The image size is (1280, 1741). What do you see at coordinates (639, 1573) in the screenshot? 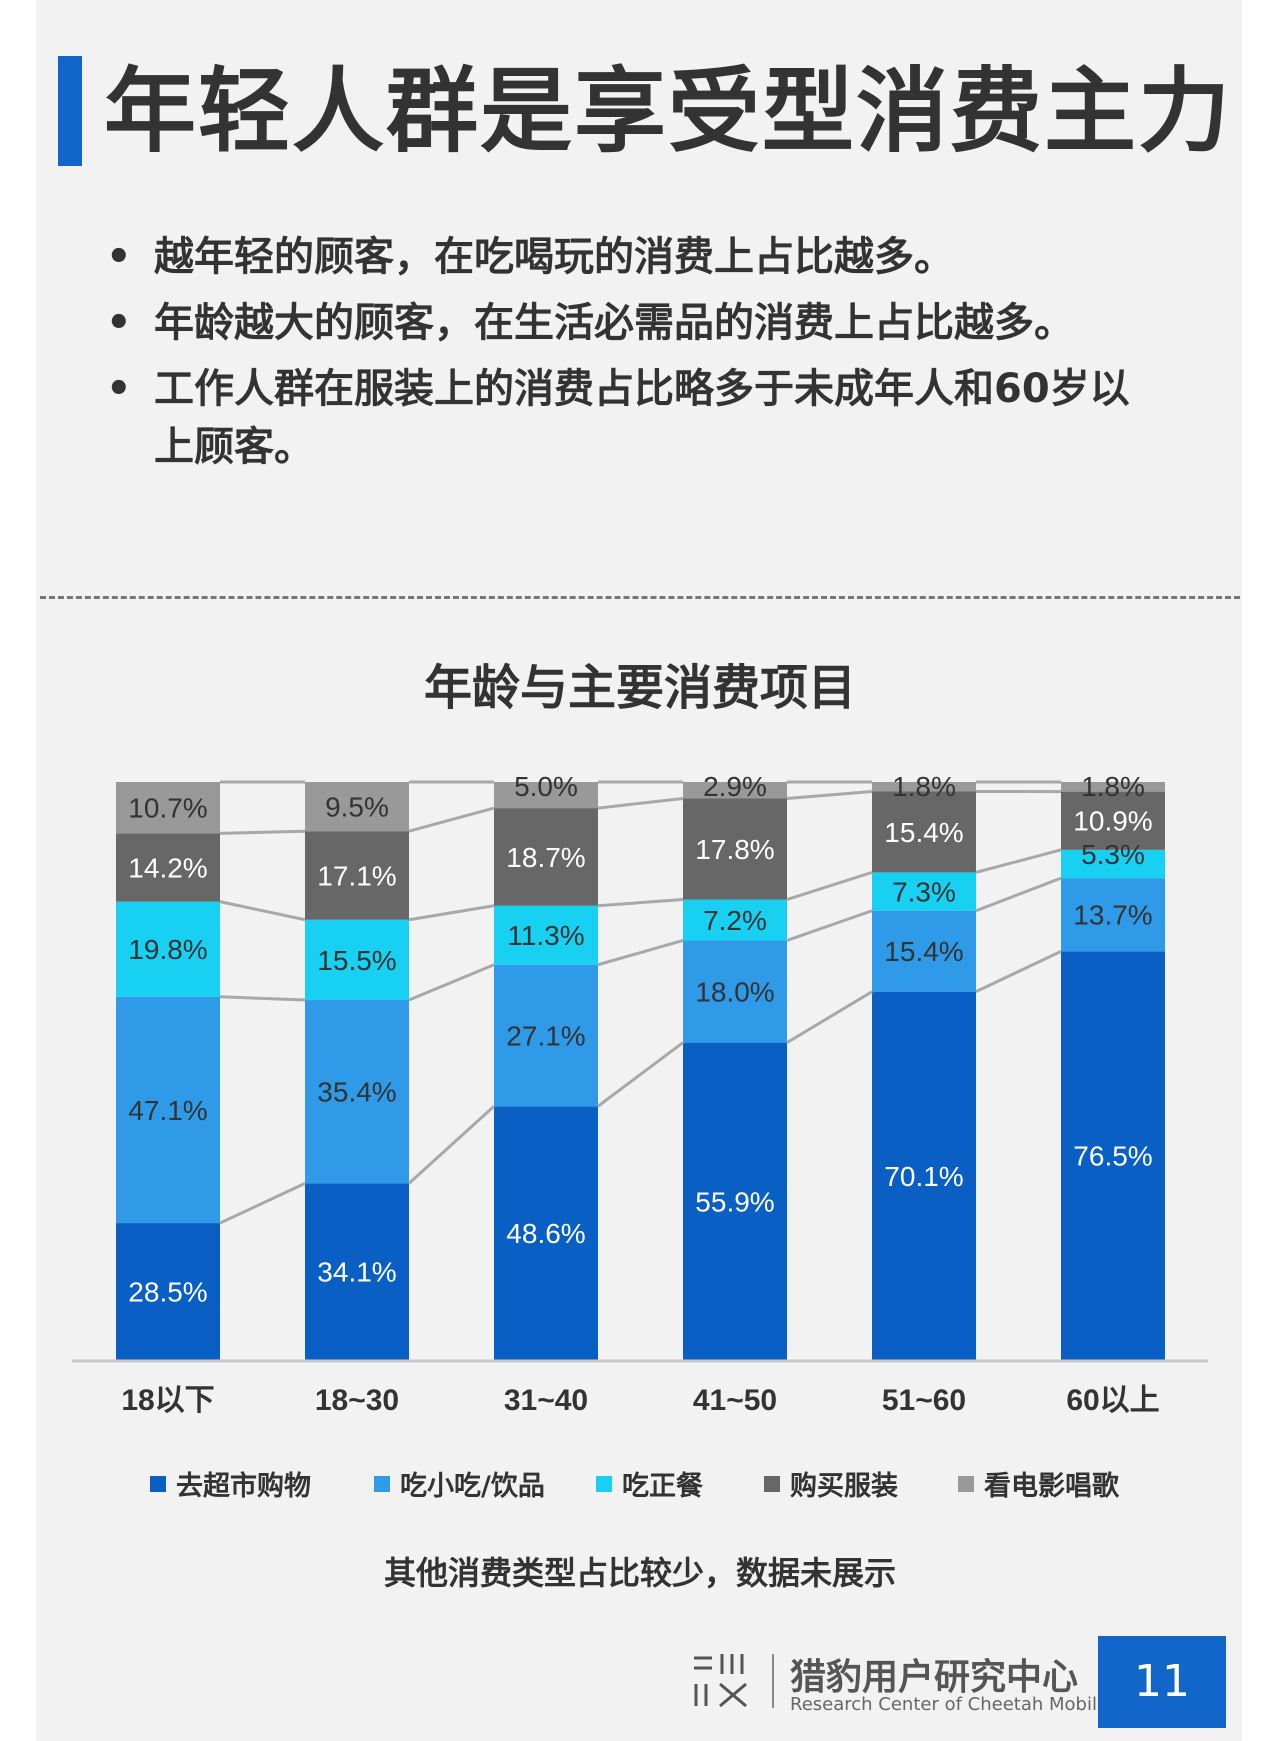
I see `chart-footnote: 其他消费类型占比较少，数据未展示` at bounding box center [639, 1573].